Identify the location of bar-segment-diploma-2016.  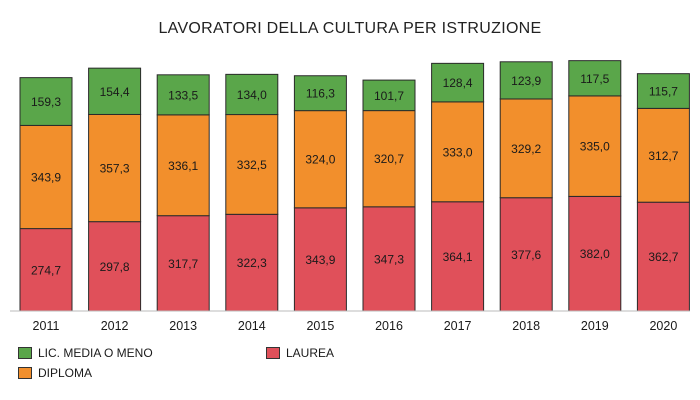
(389, 159).